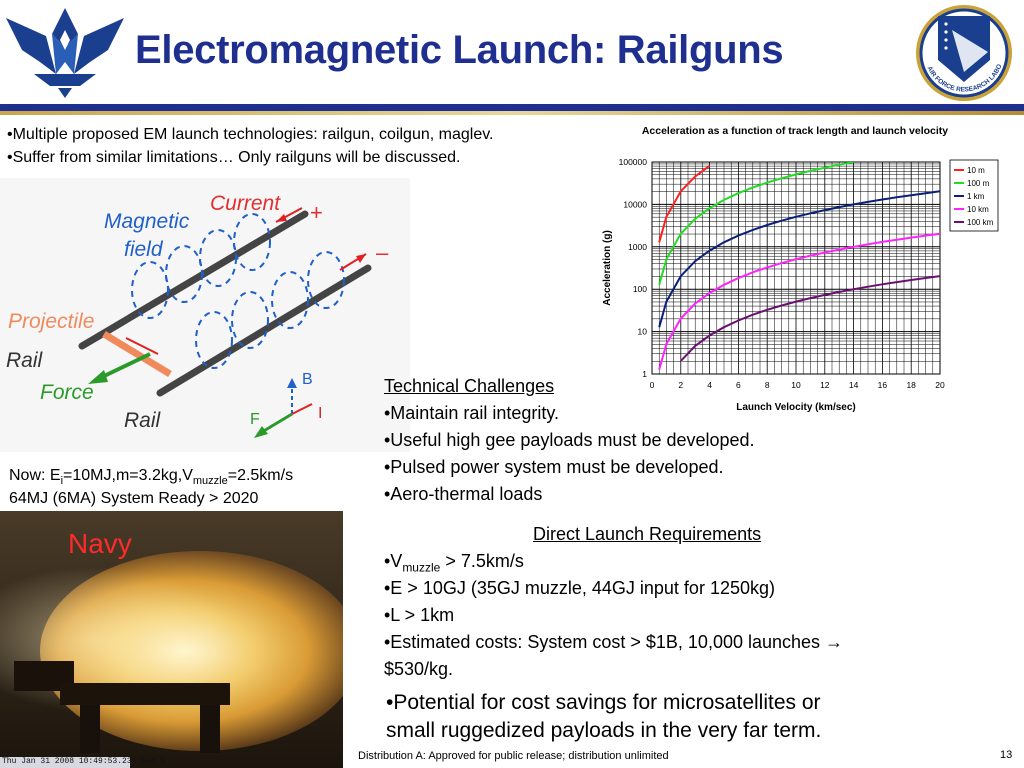 The image size is (1024, 768). What do you see at coordinates (84, 761) in the screenshot?
I see `photo-timestamp: Thu Jan 31 2008 10:49:53.231 508 S` at bounding box center [84, 761].